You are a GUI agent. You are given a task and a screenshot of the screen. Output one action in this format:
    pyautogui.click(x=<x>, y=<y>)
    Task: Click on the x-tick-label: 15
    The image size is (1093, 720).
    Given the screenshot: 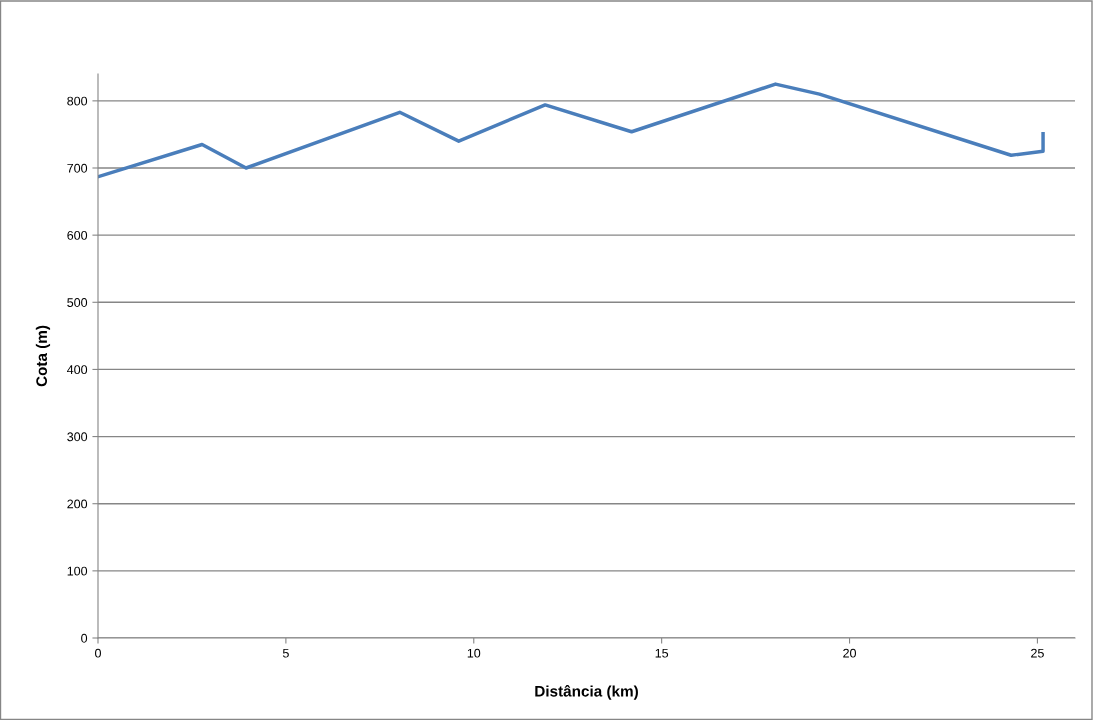 What is the action you would take?
    pyautogui.click(x=662, y=653)
    